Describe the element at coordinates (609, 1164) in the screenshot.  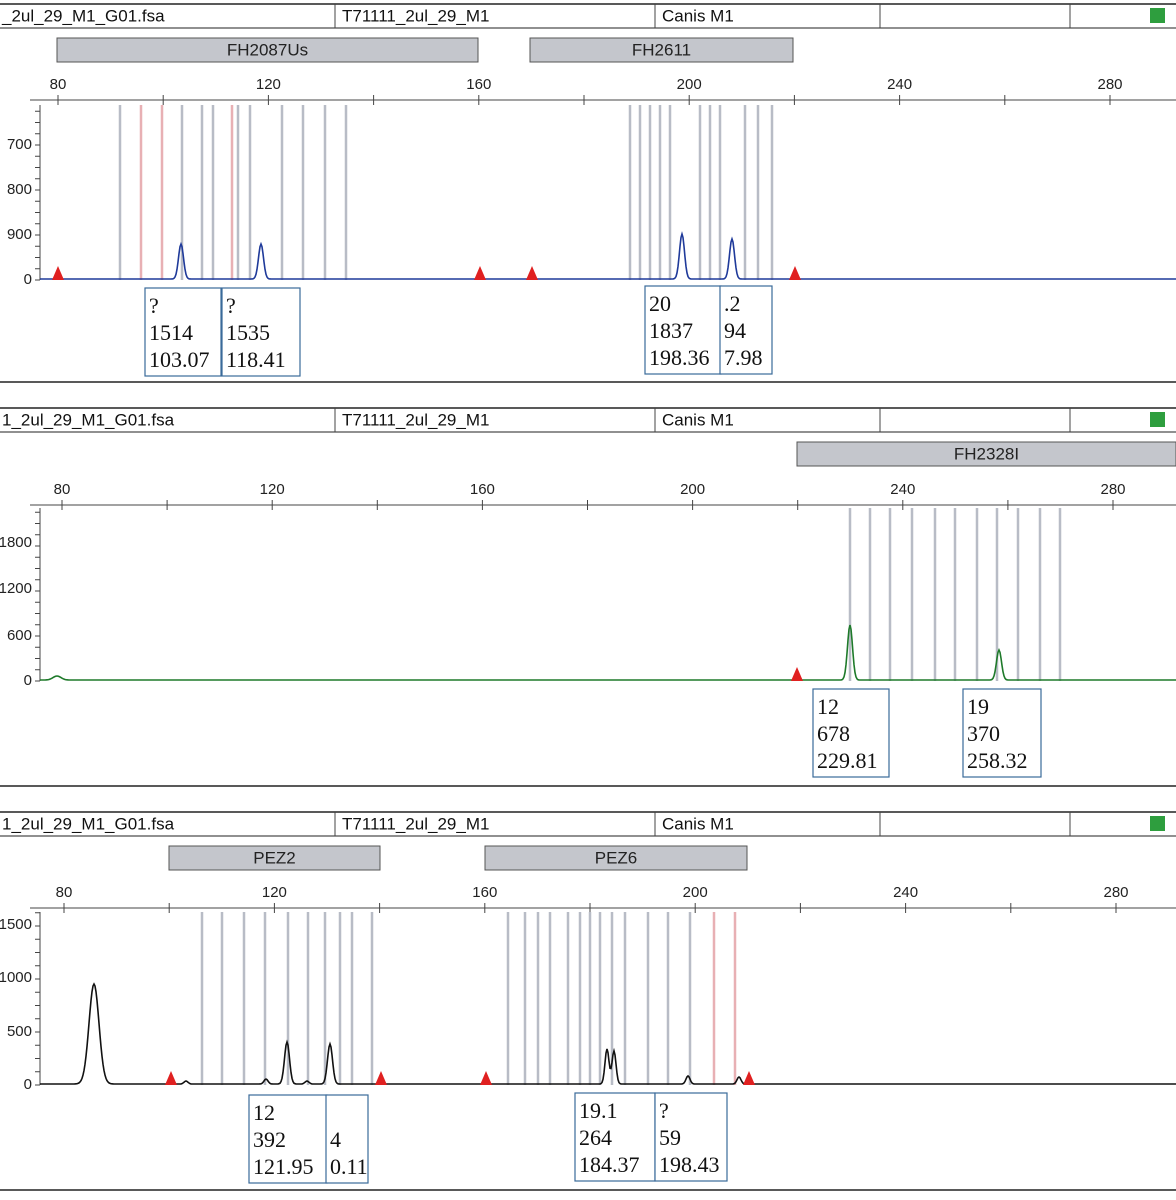
I see `peak-label: 184.37` at that location.